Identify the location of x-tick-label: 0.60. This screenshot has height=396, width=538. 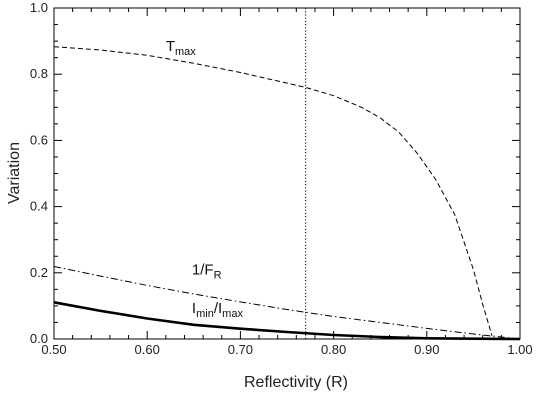
(147, 349).